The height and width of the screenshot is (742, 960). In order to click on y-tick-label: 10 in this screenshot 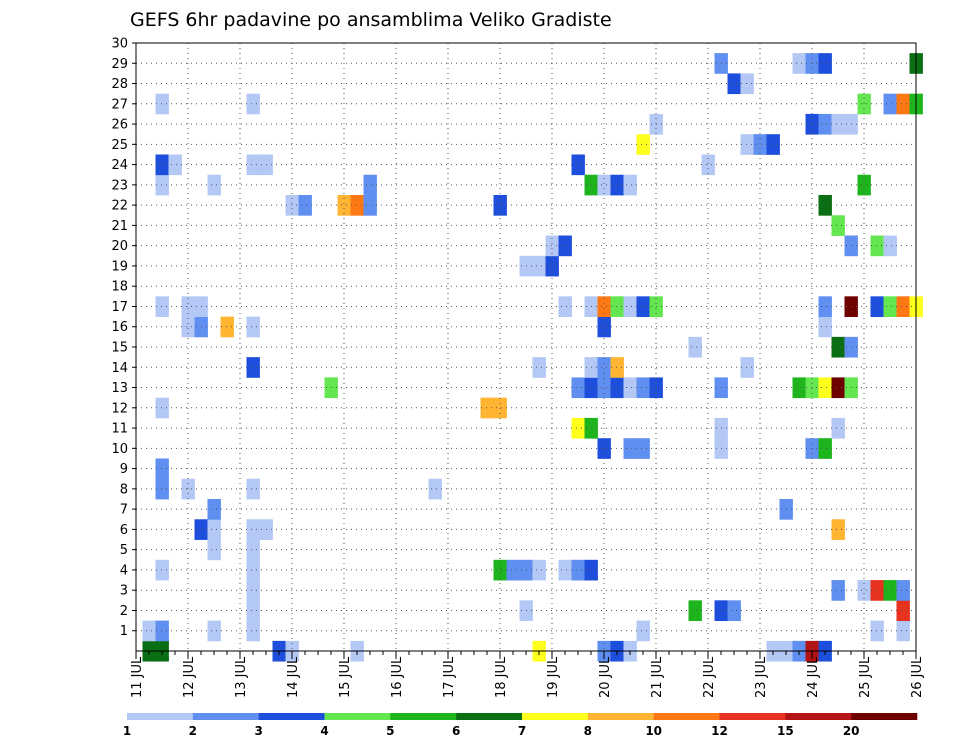, I will do `click(119, 449)`.